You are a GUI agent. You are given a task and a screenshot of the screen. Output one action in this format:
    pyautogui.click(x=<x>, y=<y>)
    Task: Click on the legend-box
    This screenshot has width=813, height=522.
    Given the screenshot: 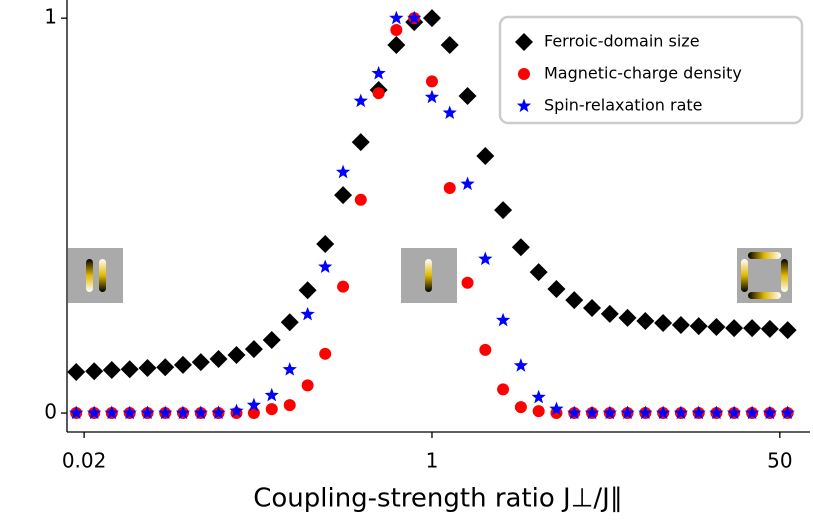 What is the action you would take?
    pyautogui.click(x=651, y=70)
    